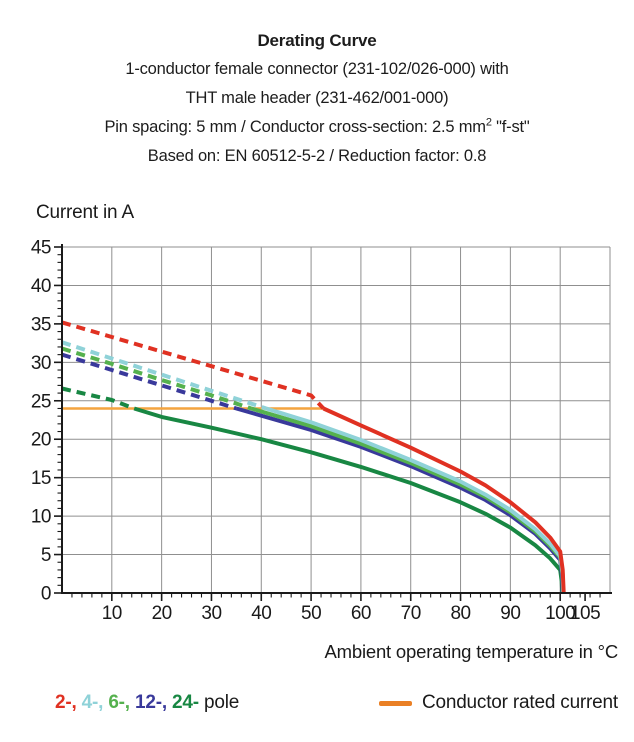  I want to click on series-4-pole-dashed, so click(164, 375).